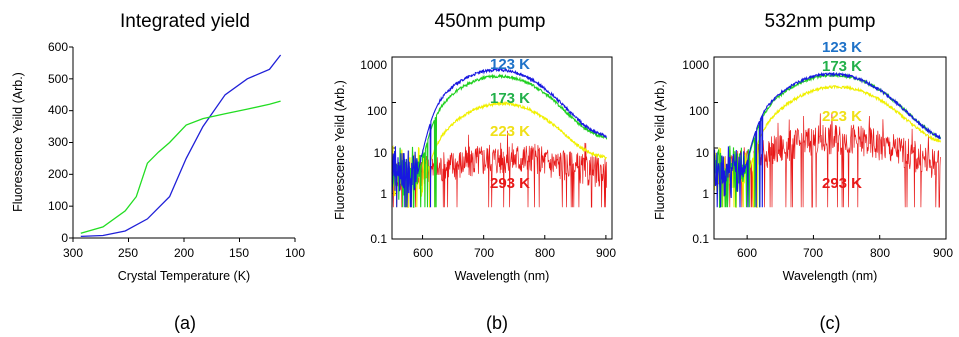  Describe the element at coordinates (747, 253) in the screenshot. I see `chart-c-xtick-label: 600` at that location.